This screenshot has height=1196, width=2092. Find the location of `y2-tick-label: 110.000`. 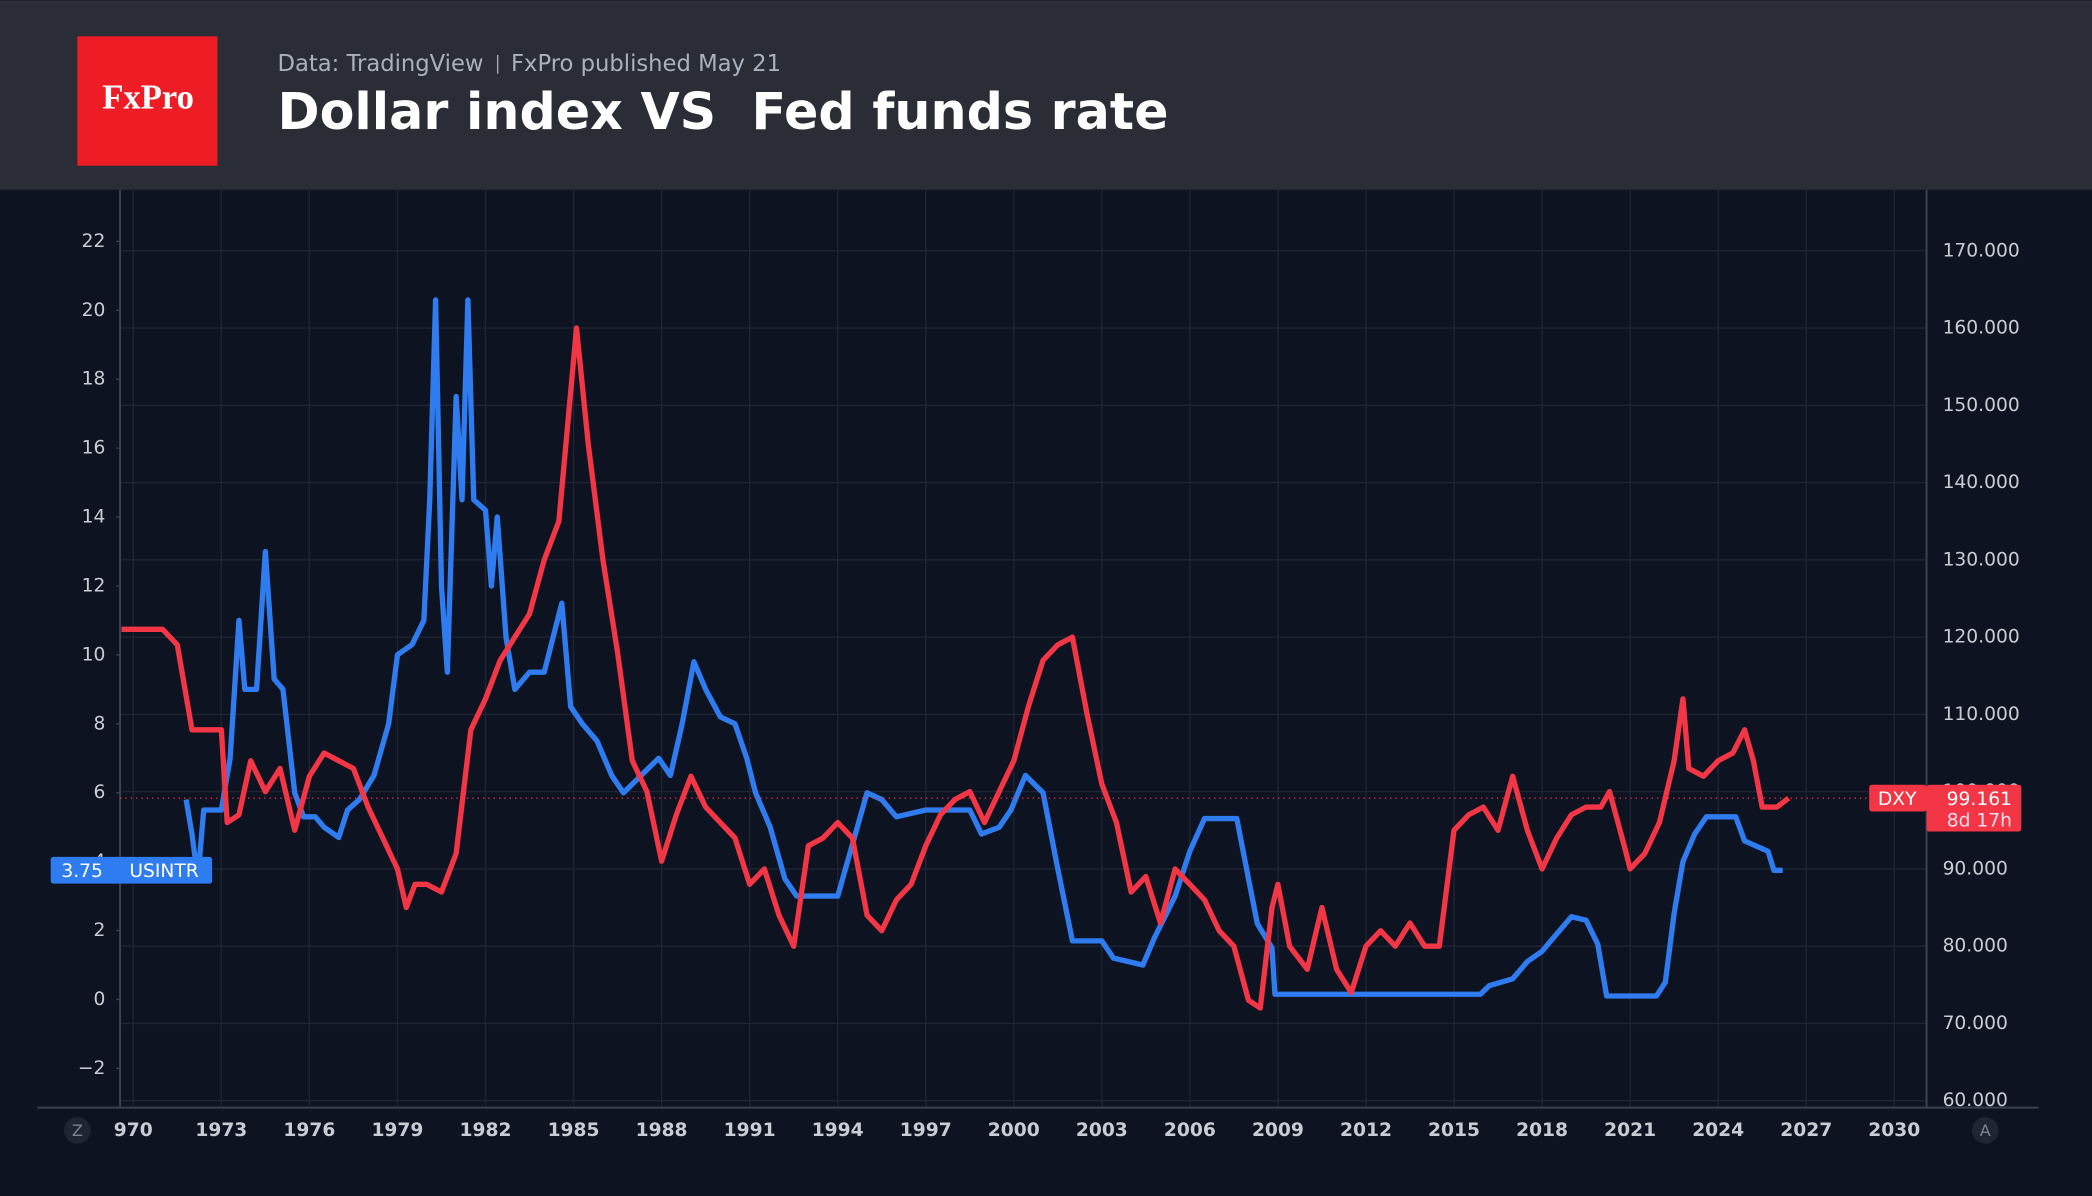

y2-tick-label: 110.000 is located at coordinates (1981, 714).